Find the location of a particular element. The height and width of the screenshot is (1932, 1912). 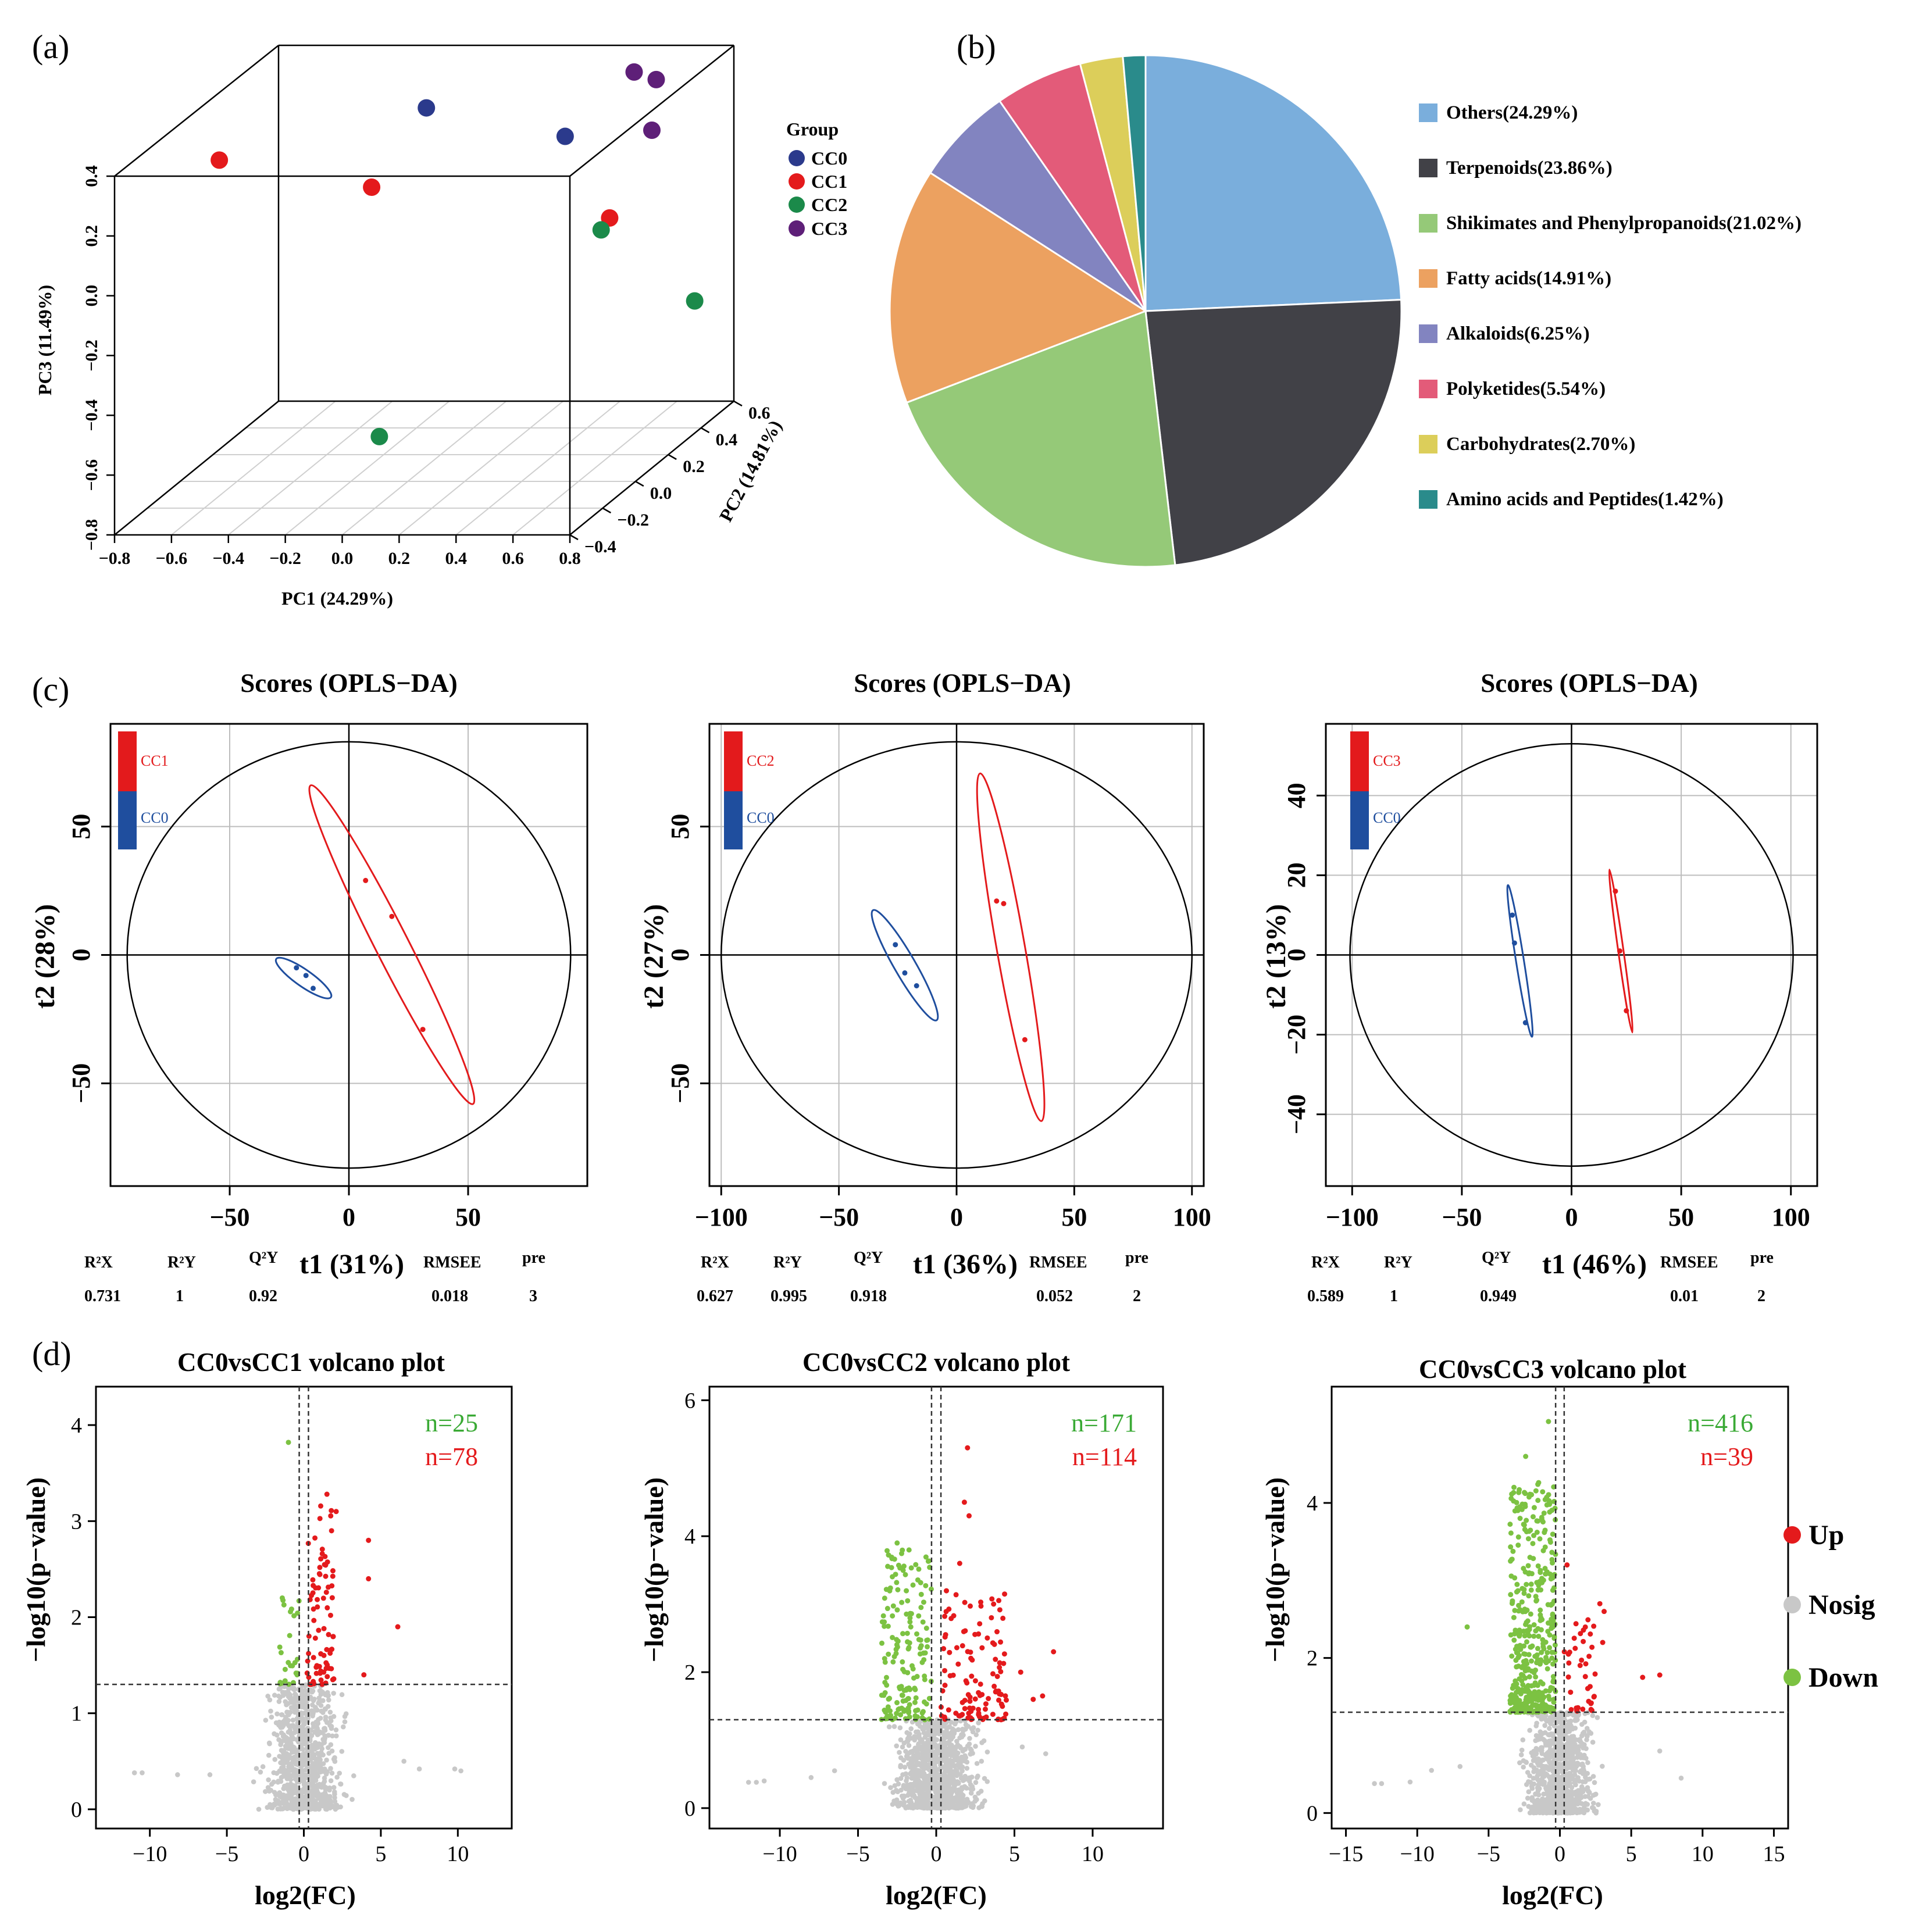

pie-legend-label-polyketides: Polyketides(5.54%) is located at coordinates (1526, 388).